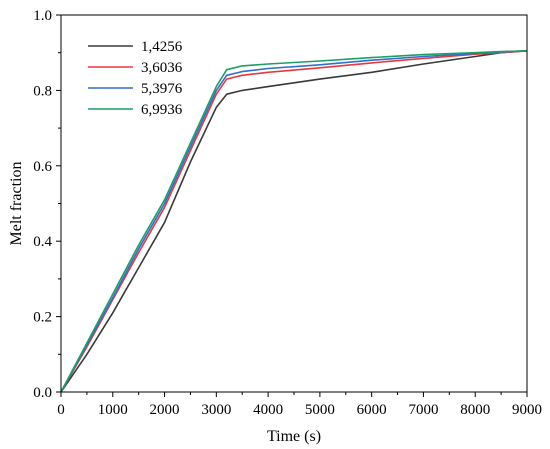  Describe the element at coordinates (527, 410) in the screenshot. I see `x-tick-label: 9000` at that location.